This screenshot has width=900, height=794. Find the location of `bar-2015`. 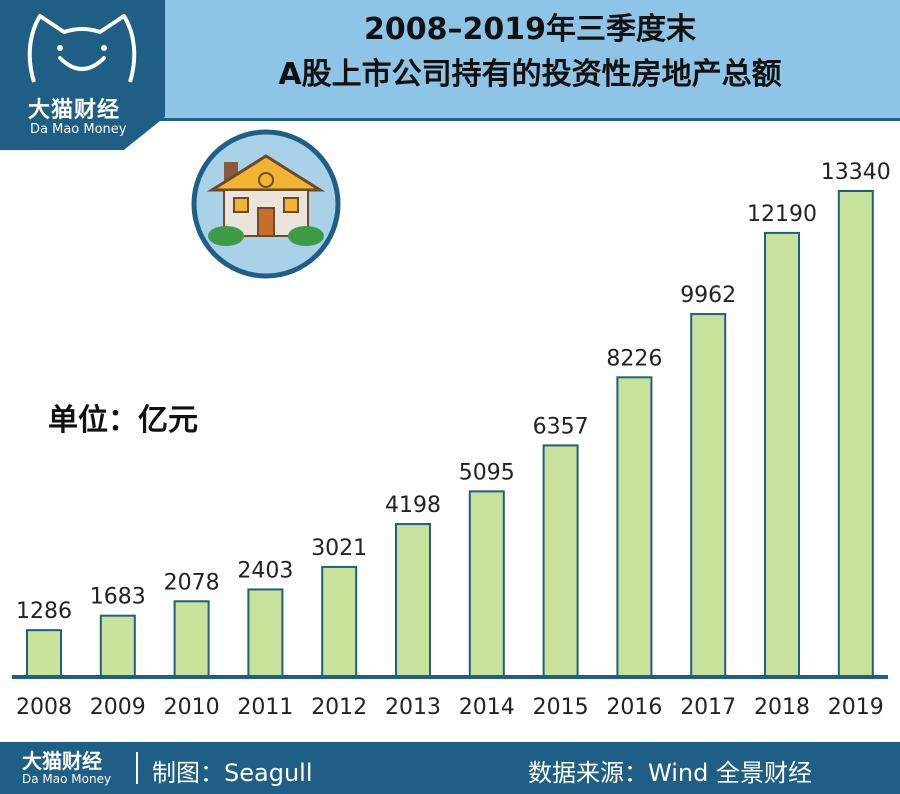

bar-2015 is located at coordinates (560, 561).